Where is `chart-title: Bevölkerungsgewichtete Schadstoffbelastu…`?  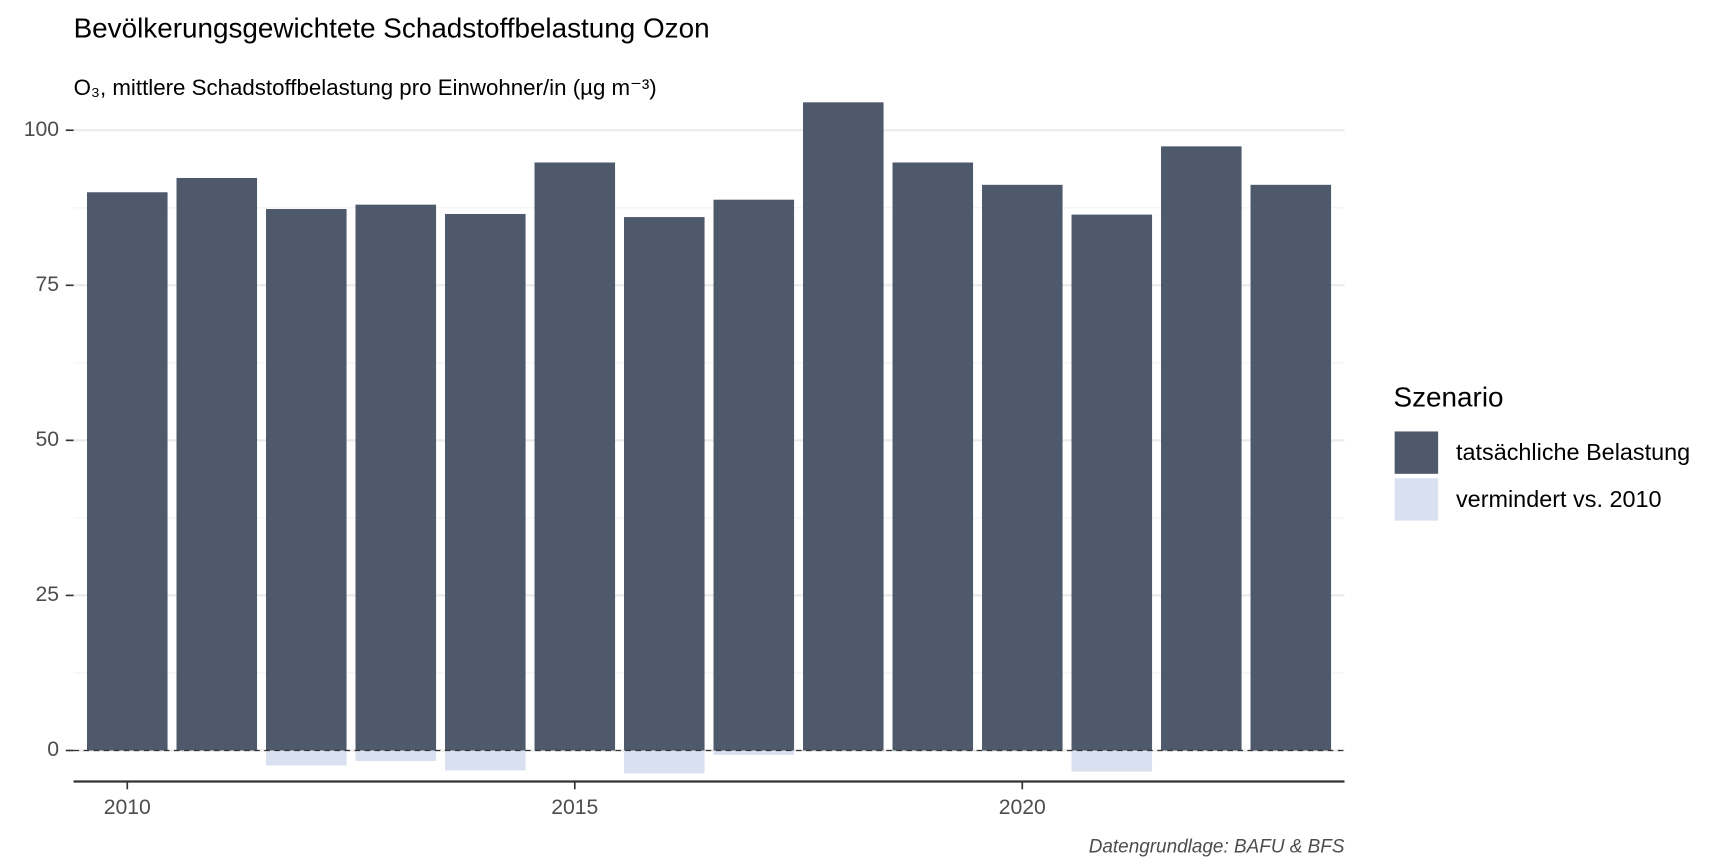
chart-title: Bevölkerungsgewichtete Schadstoffbelastu… is located at coordinates (392, 27).